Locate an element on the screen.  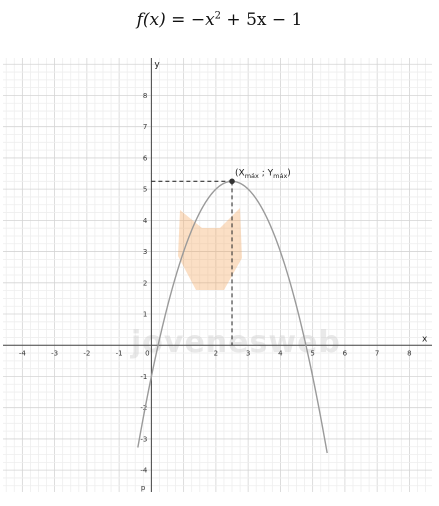
x-axis-label: x is located at coordinates (425, 339).